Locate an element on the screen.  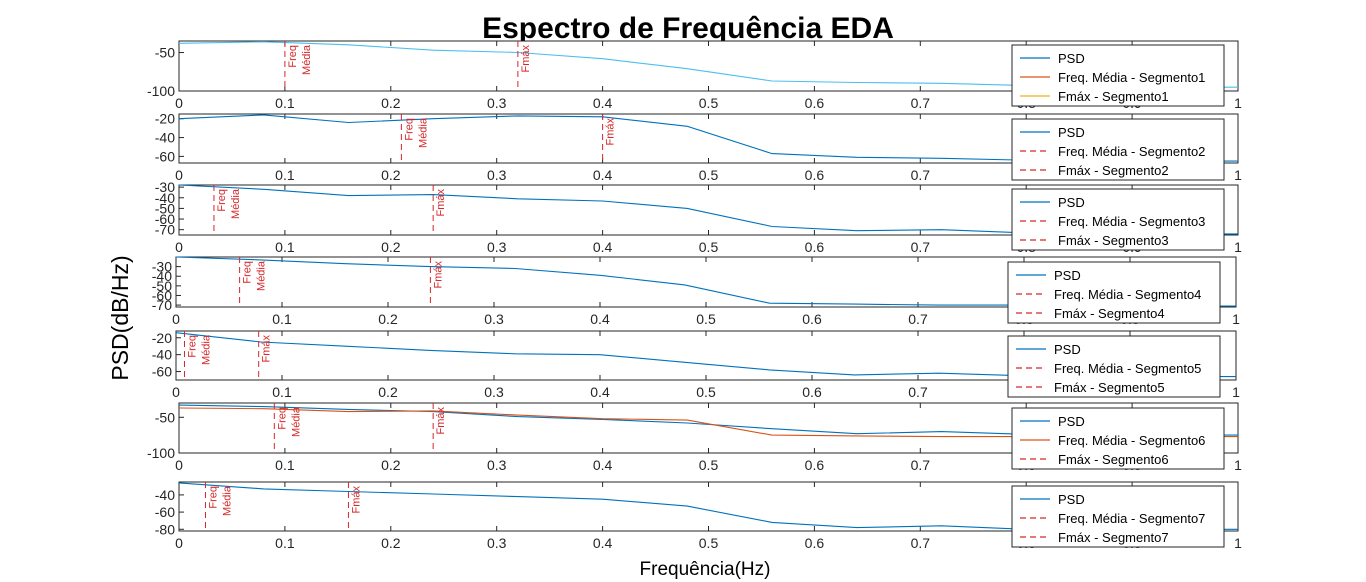
legend-entry: Freq. Média - Segmento1 is located at coordinates (1131, 77).